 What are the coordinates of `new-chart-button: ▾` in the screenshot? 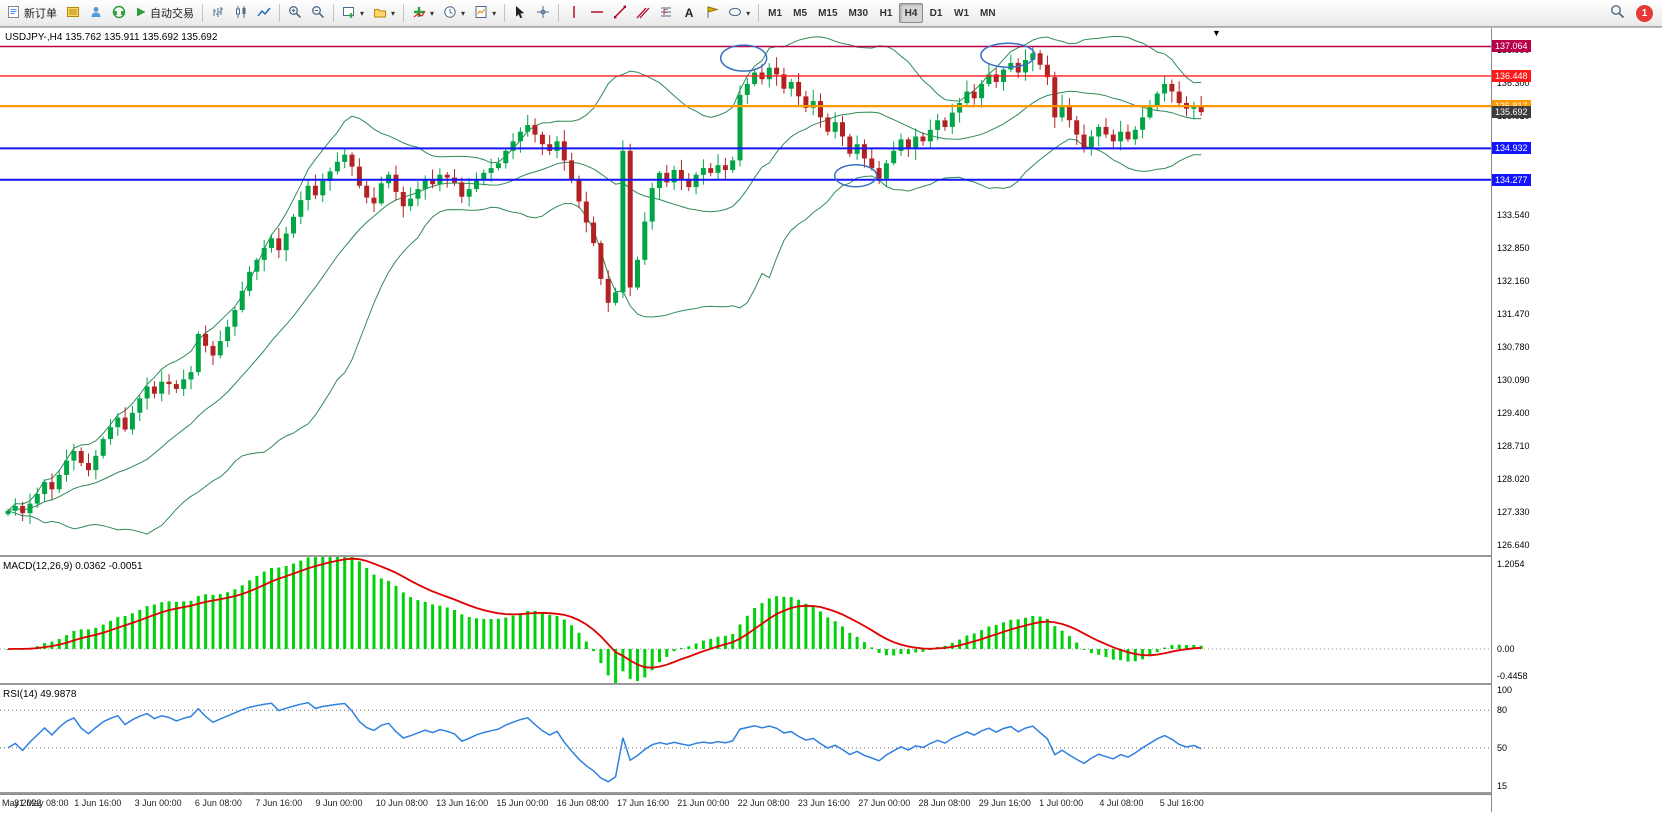 It's located at (353, 13).